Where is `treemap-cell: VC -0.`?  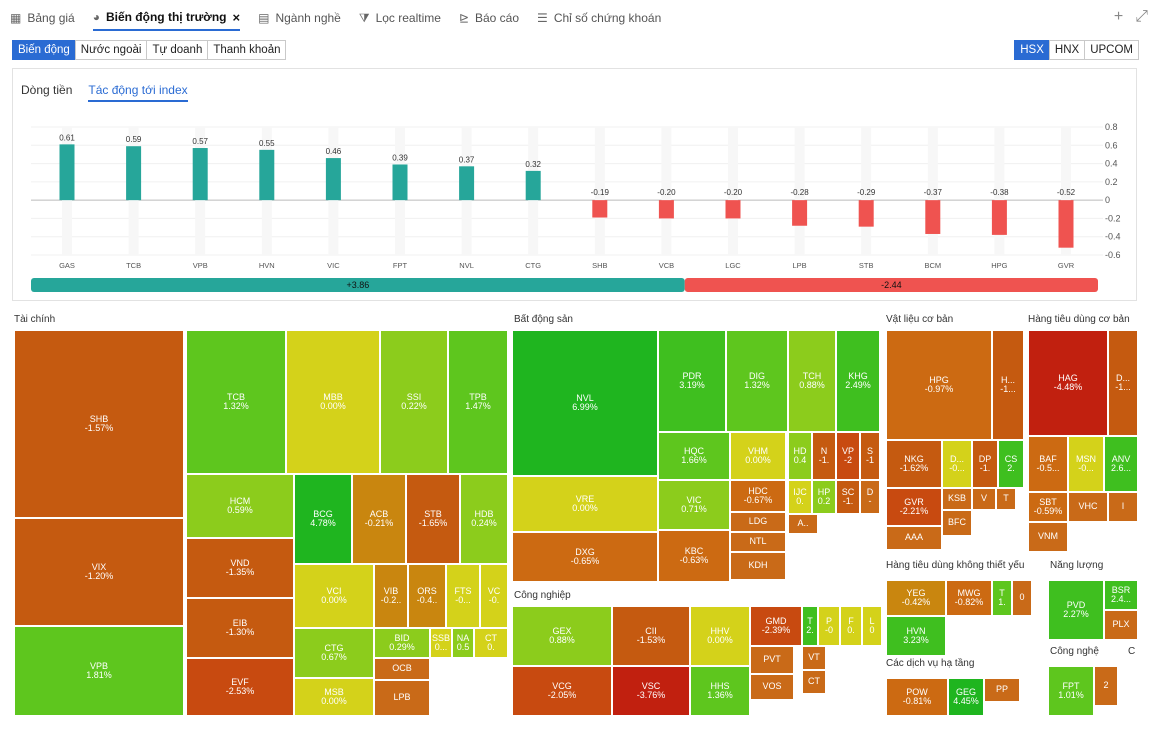
treemap-cell: VC -0. is located at coordinates (494, 596).